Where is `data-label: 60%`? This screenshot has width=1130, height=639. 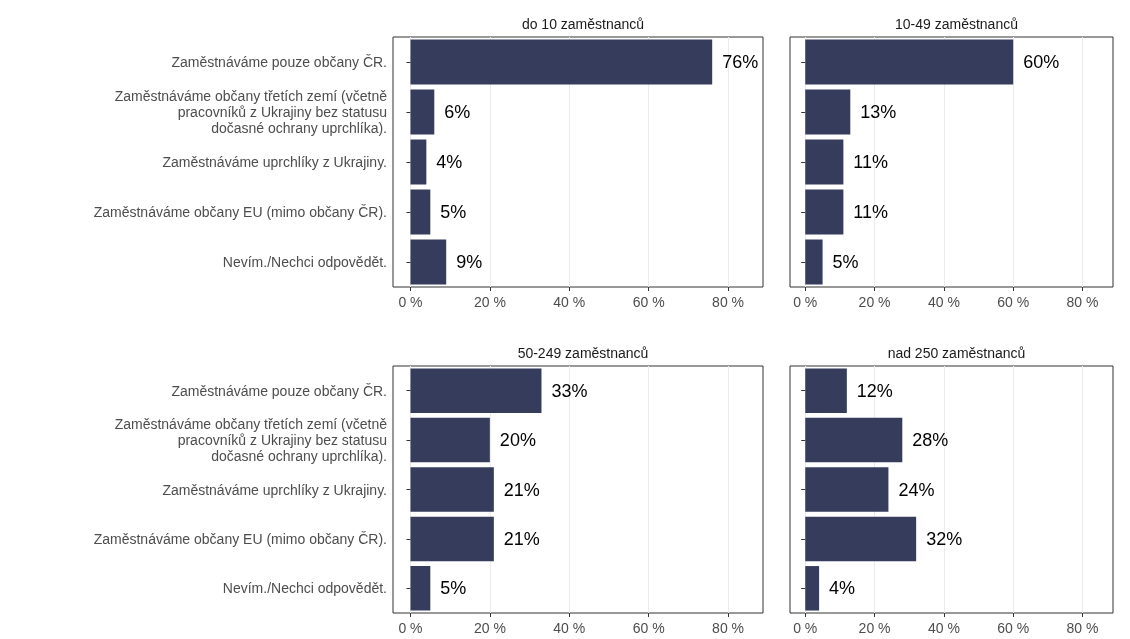
data-label: 60% is located at coordinates (1041, 62).